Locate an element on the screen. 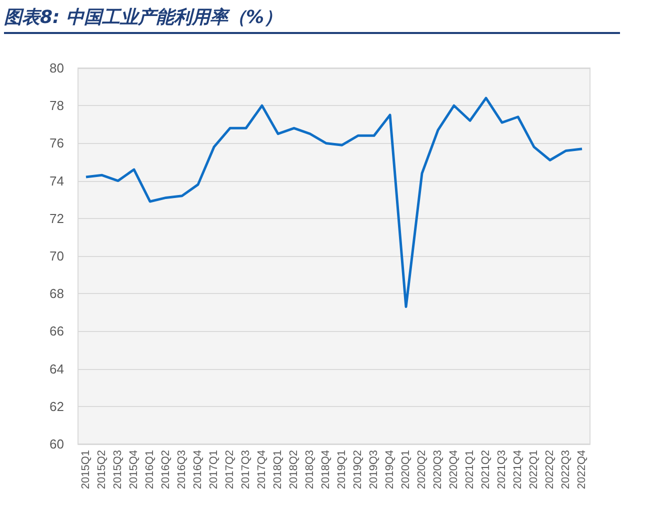  y-tick-label: 74 is located at coordinates (57, 180).